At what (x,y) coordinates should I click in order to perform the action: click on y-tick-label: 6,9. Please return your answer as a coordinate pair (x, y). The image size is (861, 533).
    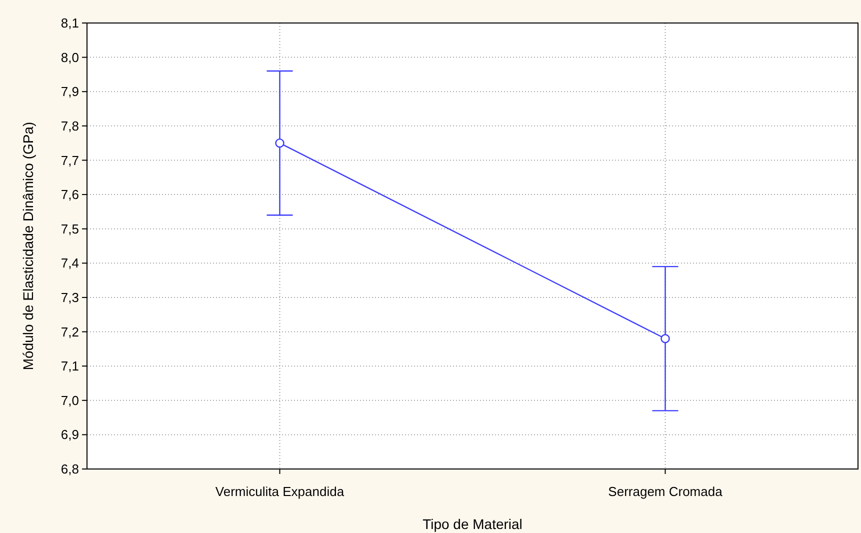
    Looking at the image, I should click on (69, 434).